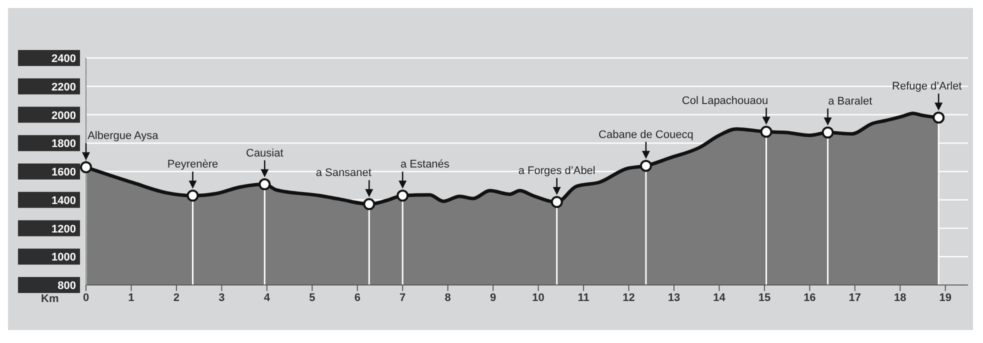  What do you see at coordinates (64, 59) in the screenshot?
I see `y-tick-label: 2400` at bounding box center [64, 59].